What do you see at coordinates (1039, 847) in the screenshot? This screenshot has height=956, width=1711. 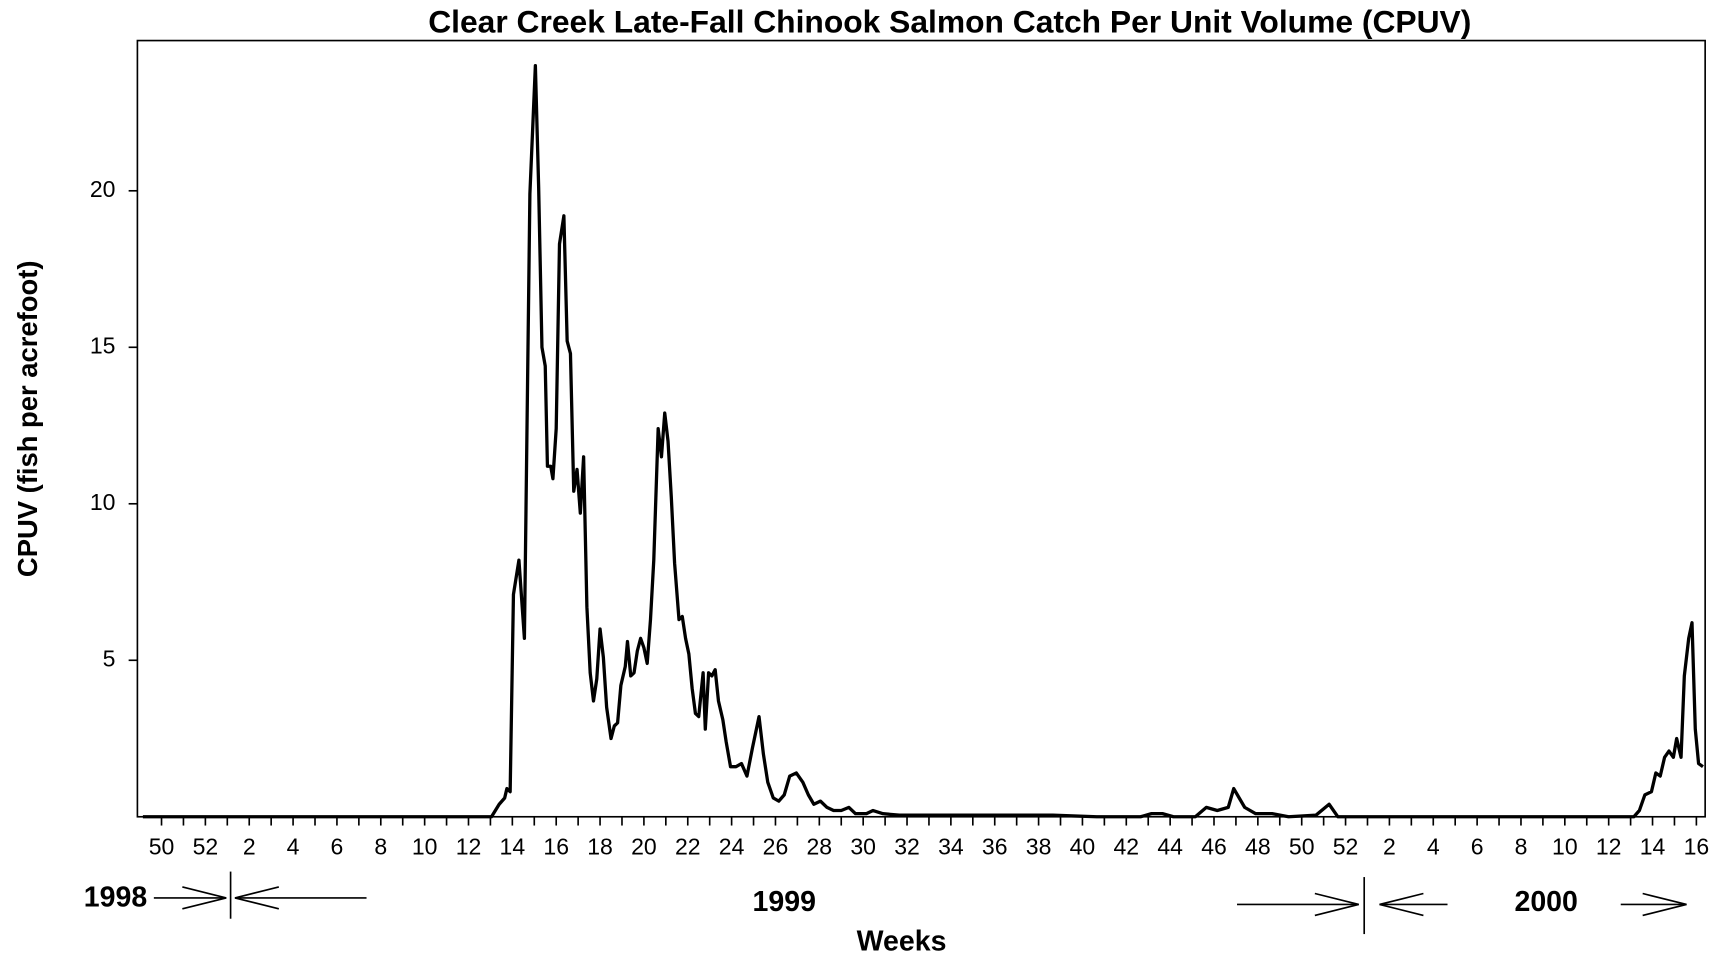 I see `x-tick-label: 38` at bounding box center [1039, 847].